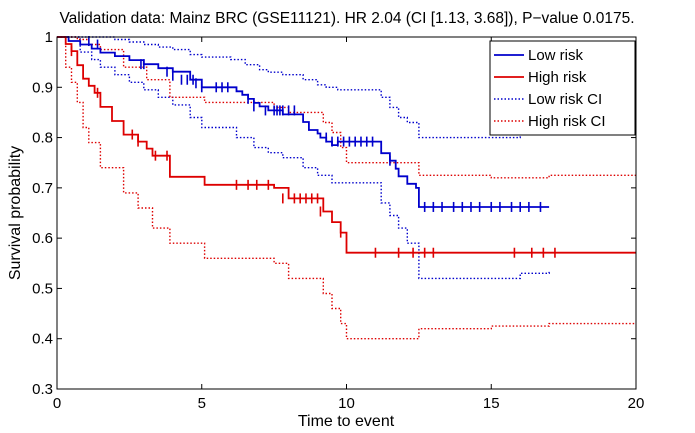  I want to click on y-tick-label: 0.8, so click(42, 138).